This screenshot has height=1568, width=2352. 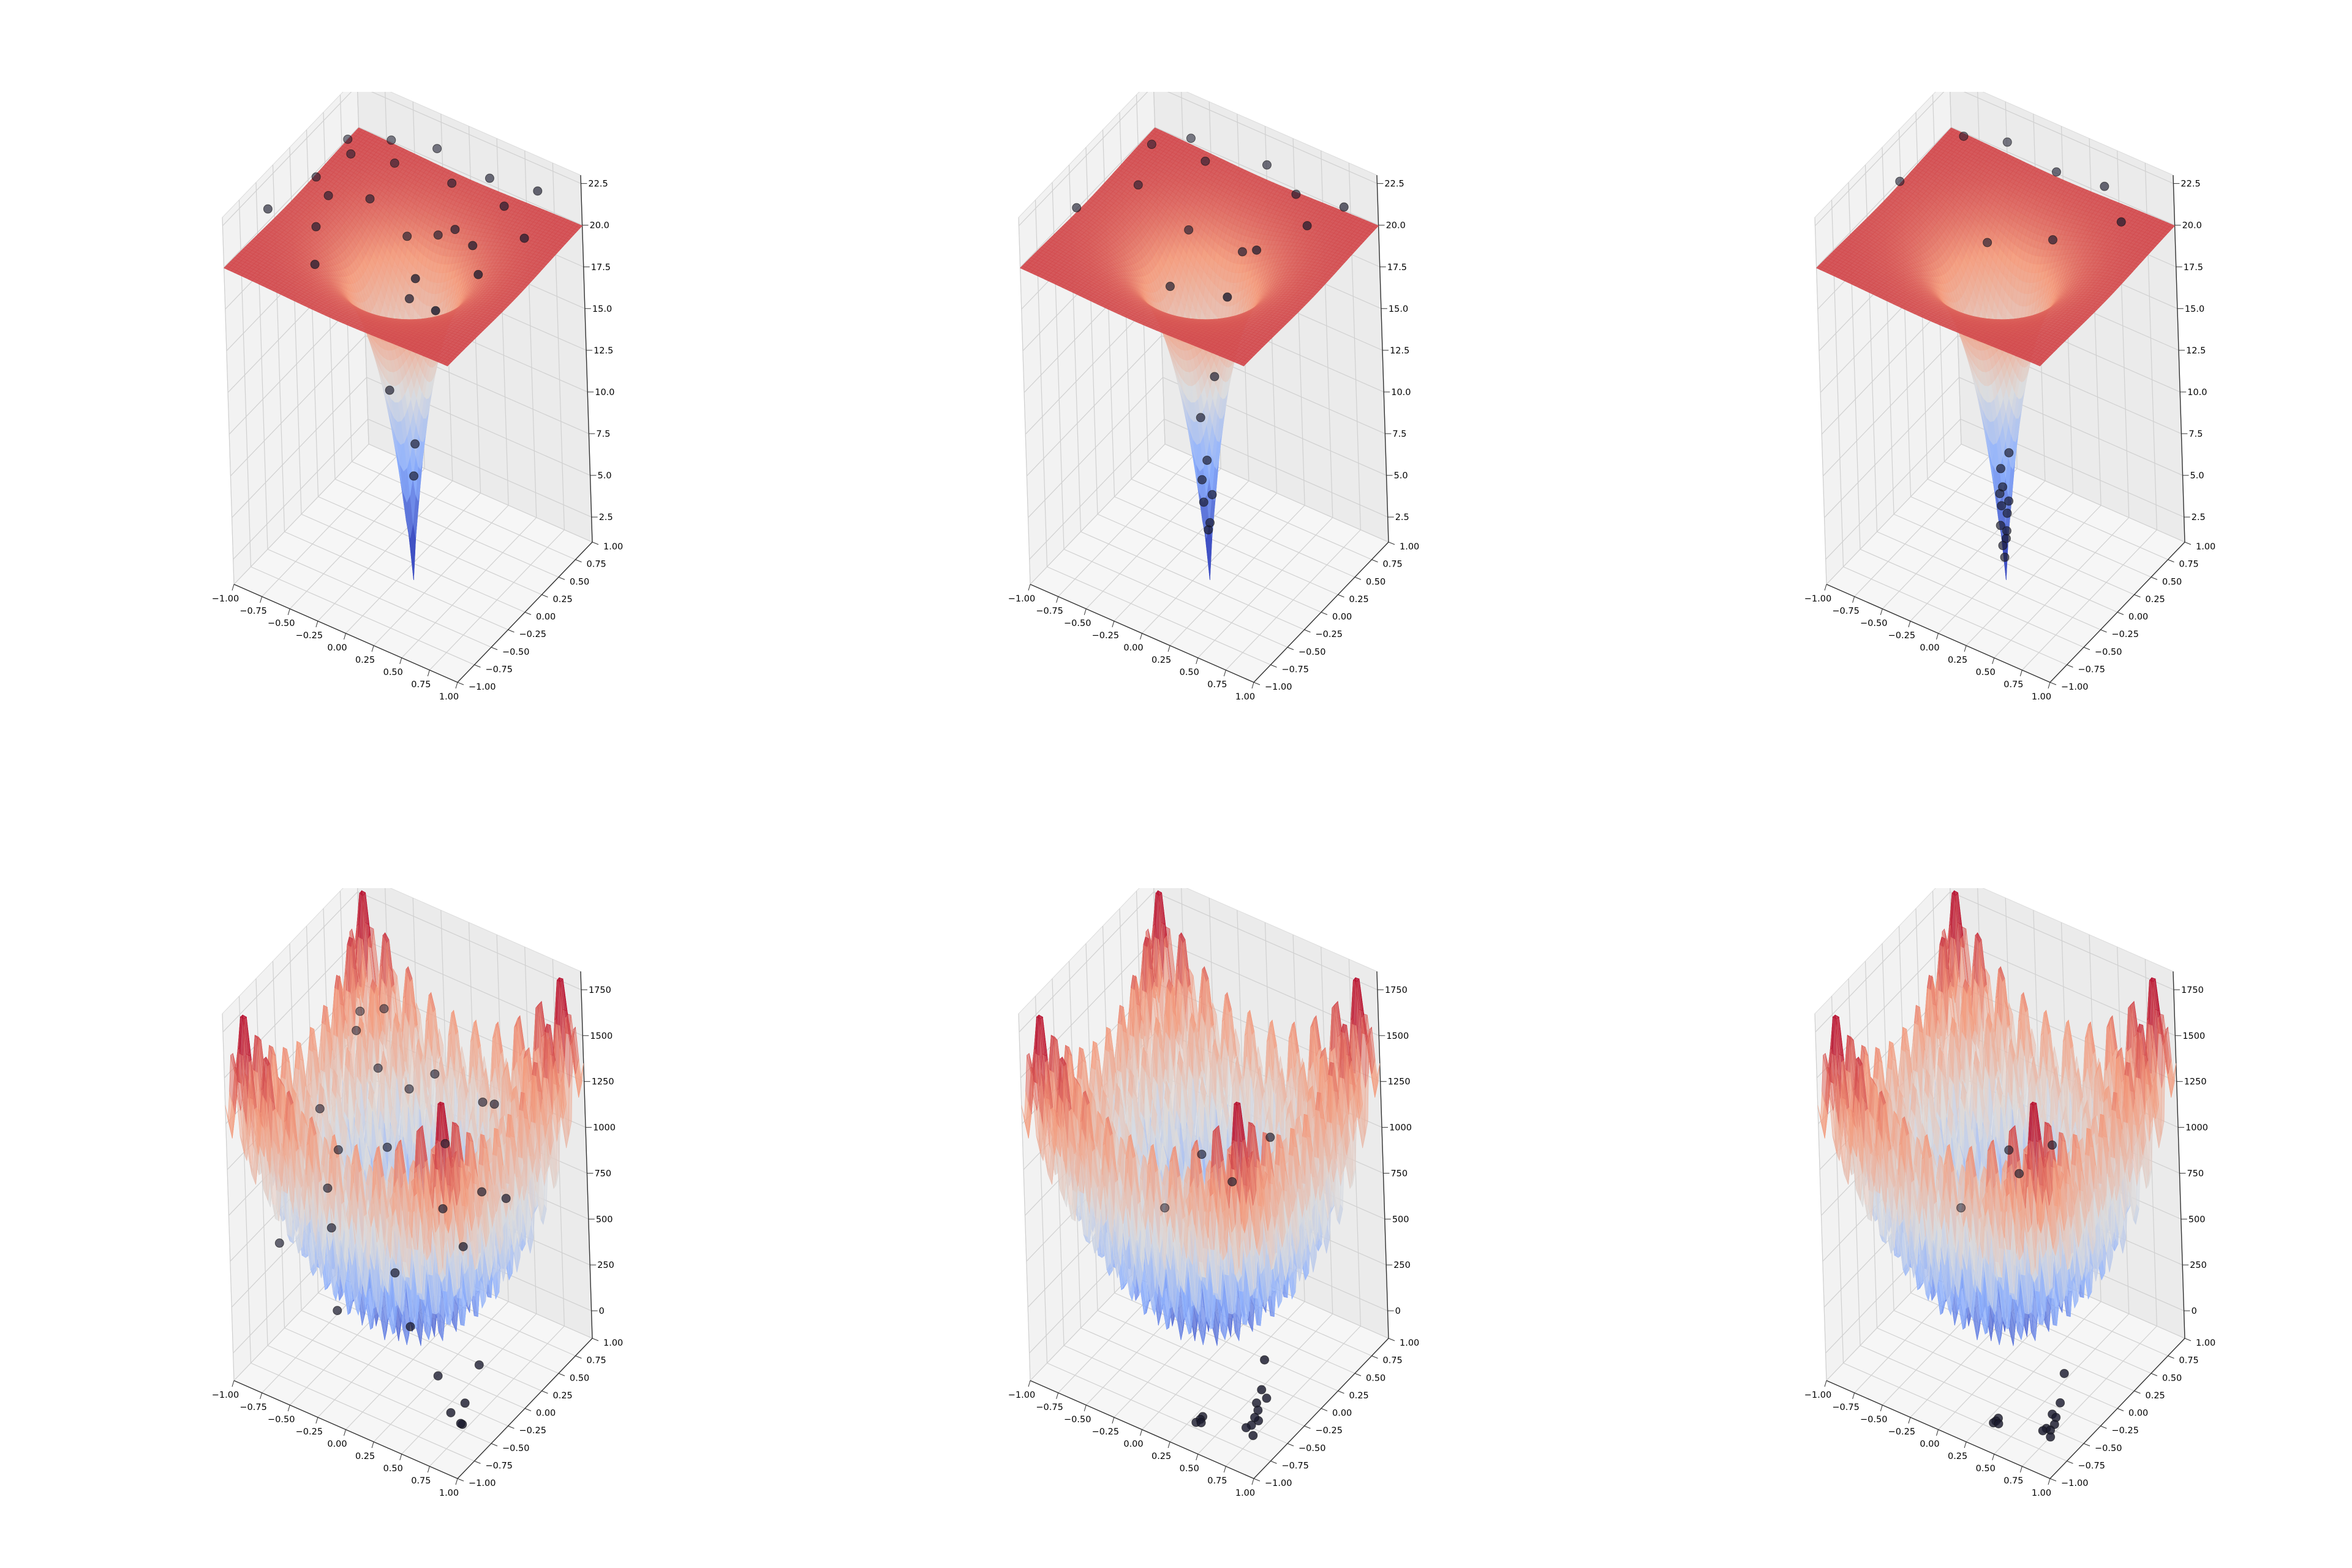 I want to click on y-tick-label: 0.25, so click(x=2156, y=600).